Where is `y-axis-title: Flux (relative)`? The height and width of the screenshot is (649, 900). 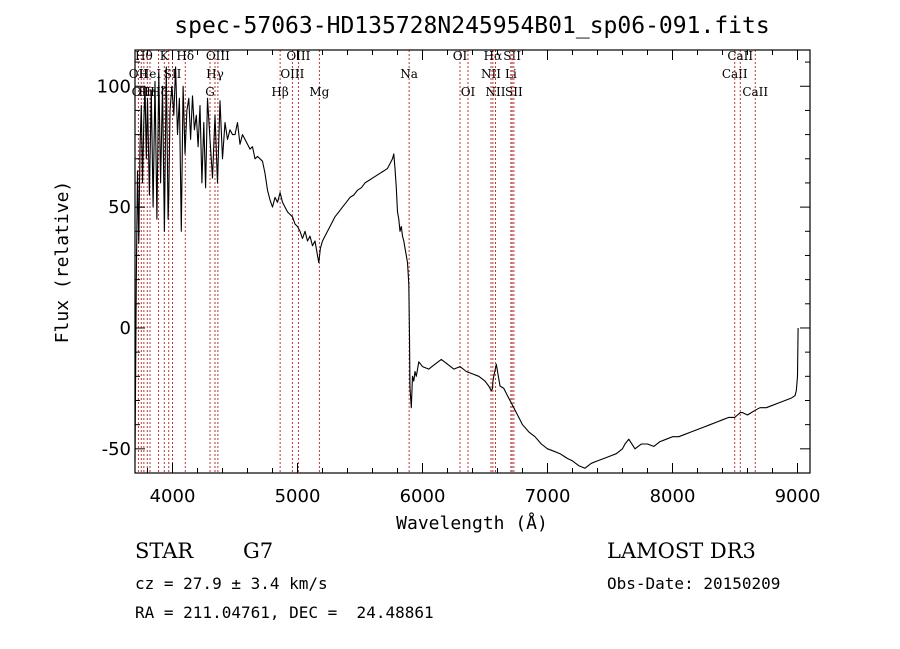
y-axis-title: Flux (relative) is located at coordinates (62, 262).